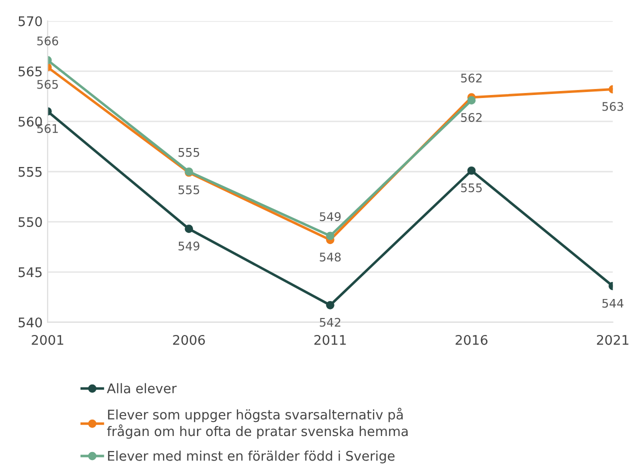 This screenshot has width=635, height=467. Describe the element at coordinates (47, 84) in the screenshot. I see `data-label: 565` at that location.